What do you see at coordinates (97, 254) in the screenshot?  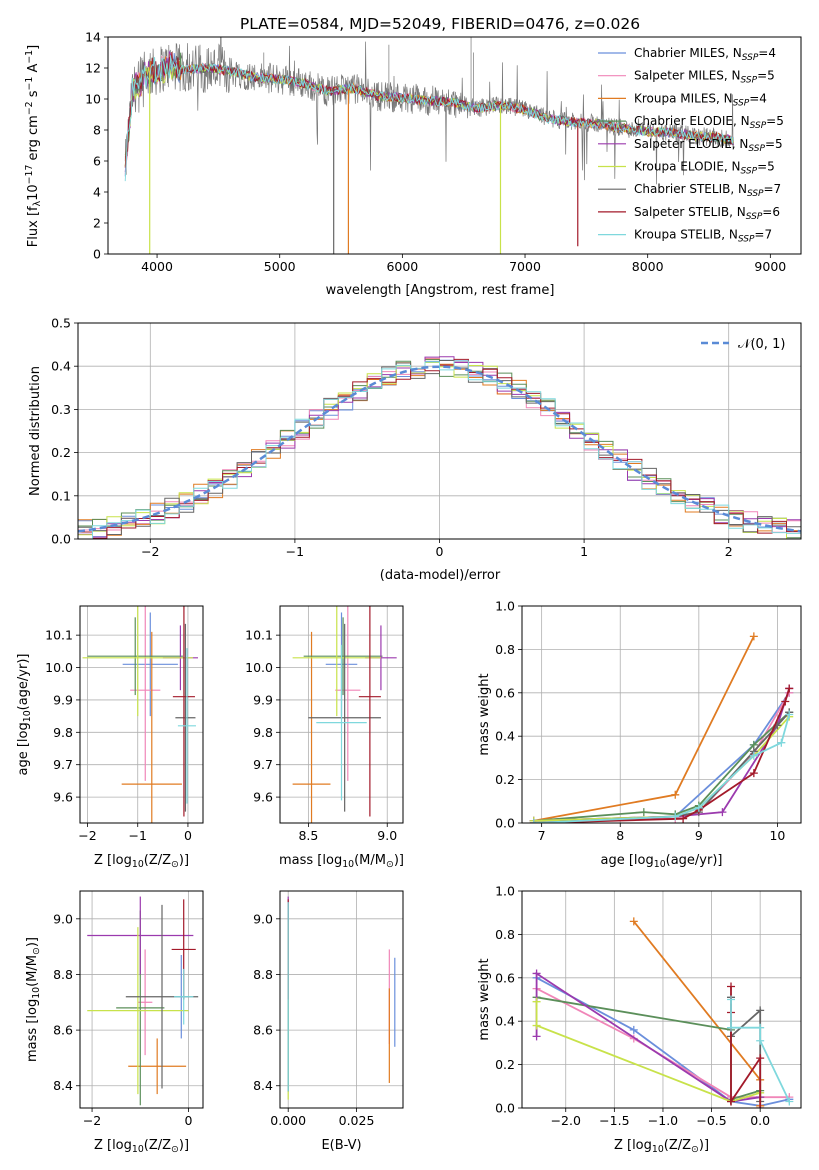 I see `y-tick-label: 0` at bounding box center [97, 254].